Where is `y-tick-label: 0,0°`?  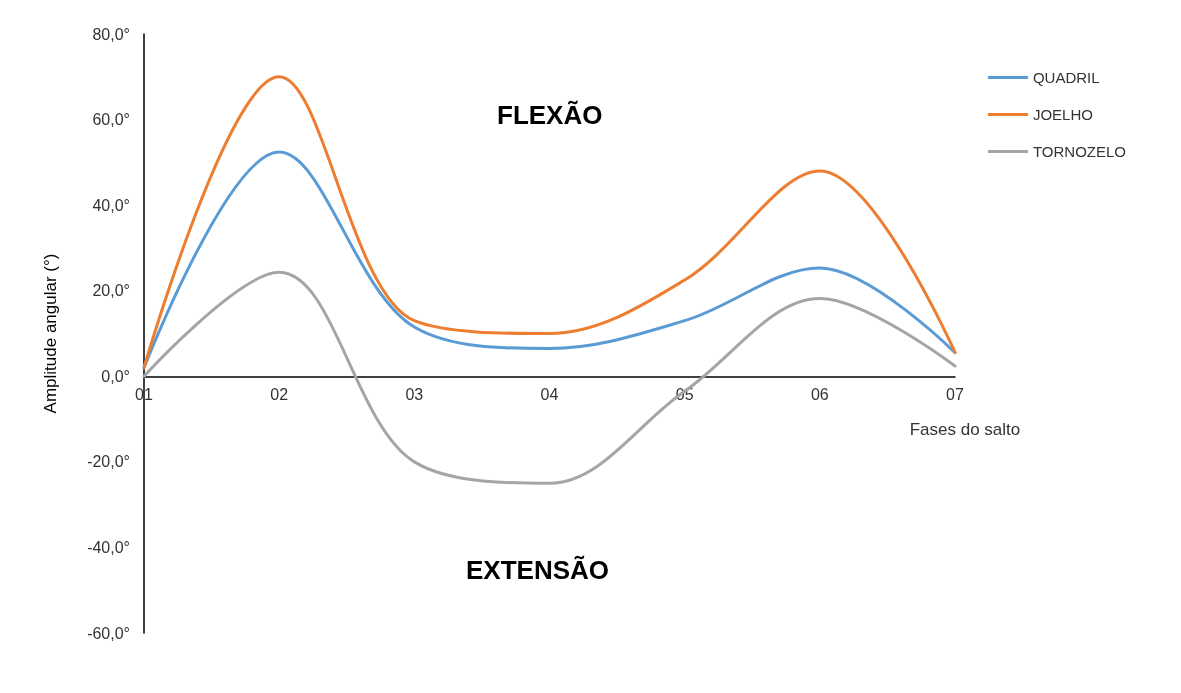
y-tick-label: 0,0° is located at coordinates (115, 376).